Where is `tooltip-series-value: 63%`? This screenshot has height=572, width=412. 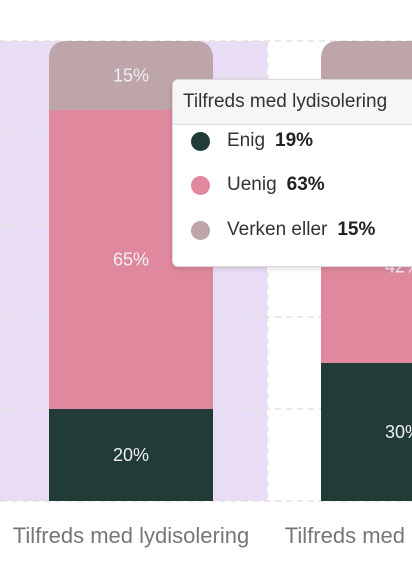 tooltip-series-value: 63% is located at coordinates (305, 184).